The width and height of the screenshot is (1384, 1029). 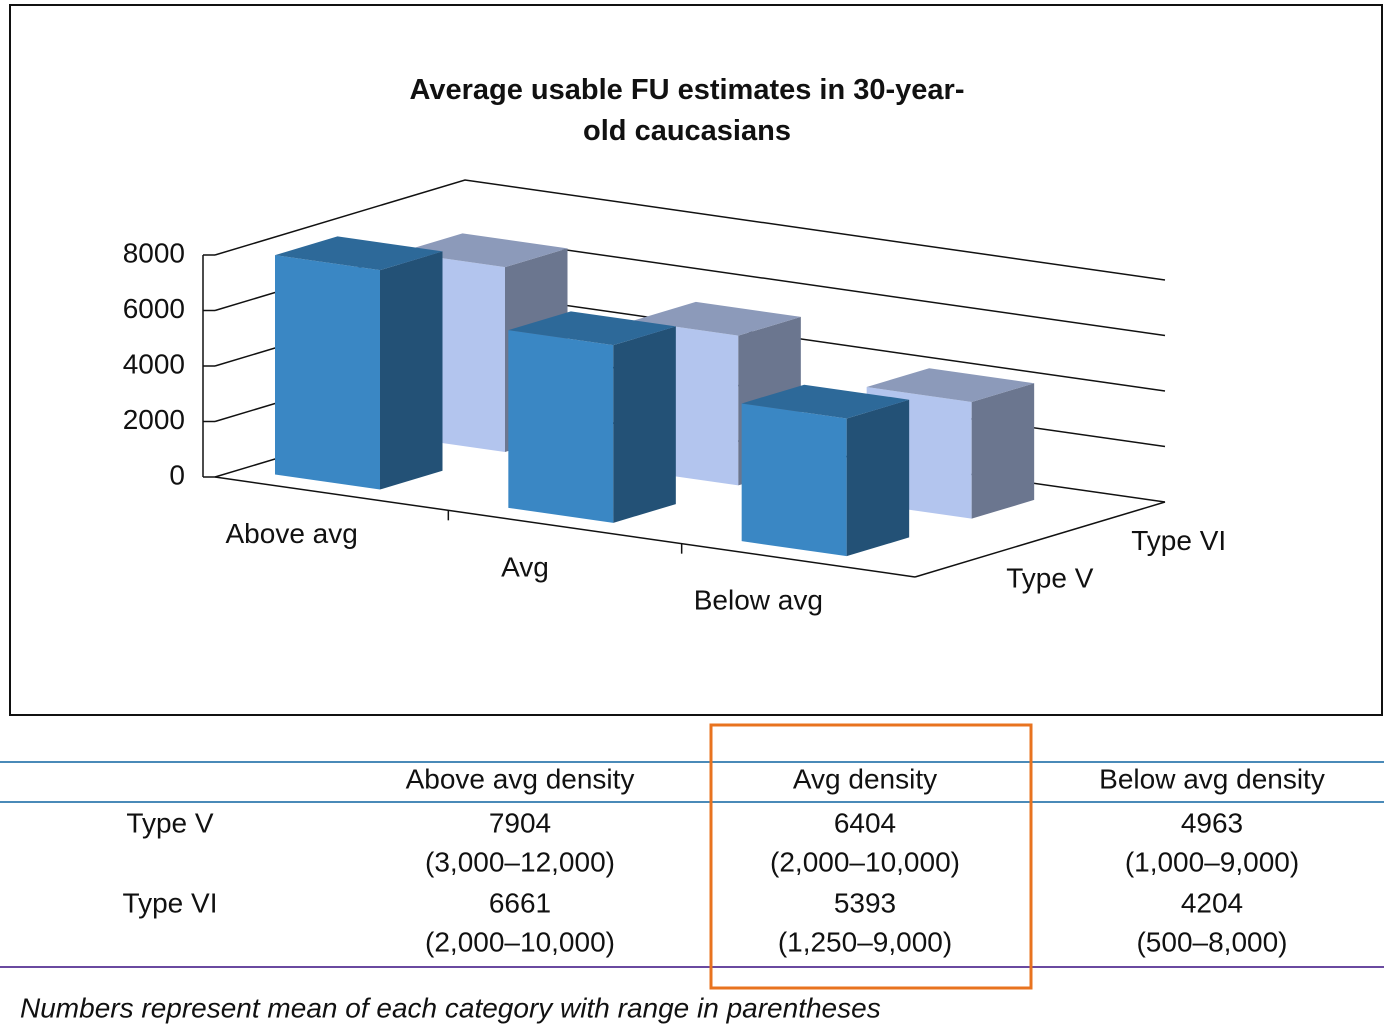 I want to click on depth-axis, so click(x=1040, y=539).